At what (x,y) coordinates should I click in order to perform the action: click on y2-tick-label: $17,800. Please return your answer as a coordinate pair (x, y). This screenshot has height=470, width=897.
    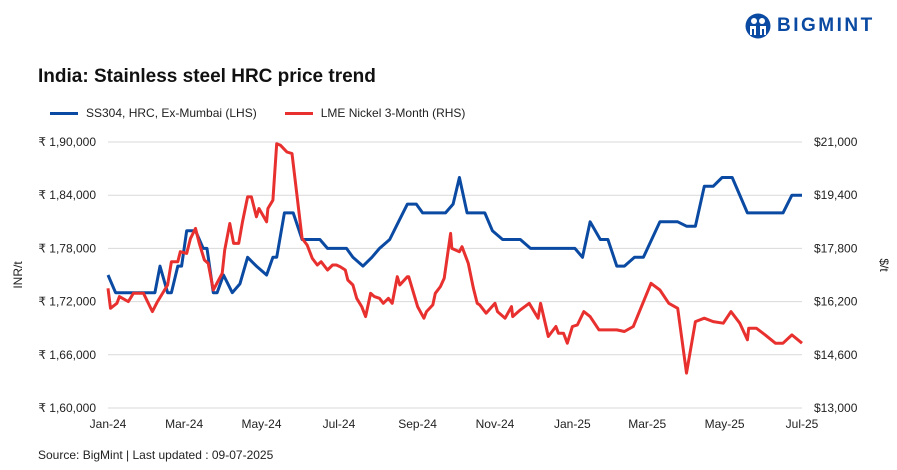
    Looking at the image, I should click on (836, 248).